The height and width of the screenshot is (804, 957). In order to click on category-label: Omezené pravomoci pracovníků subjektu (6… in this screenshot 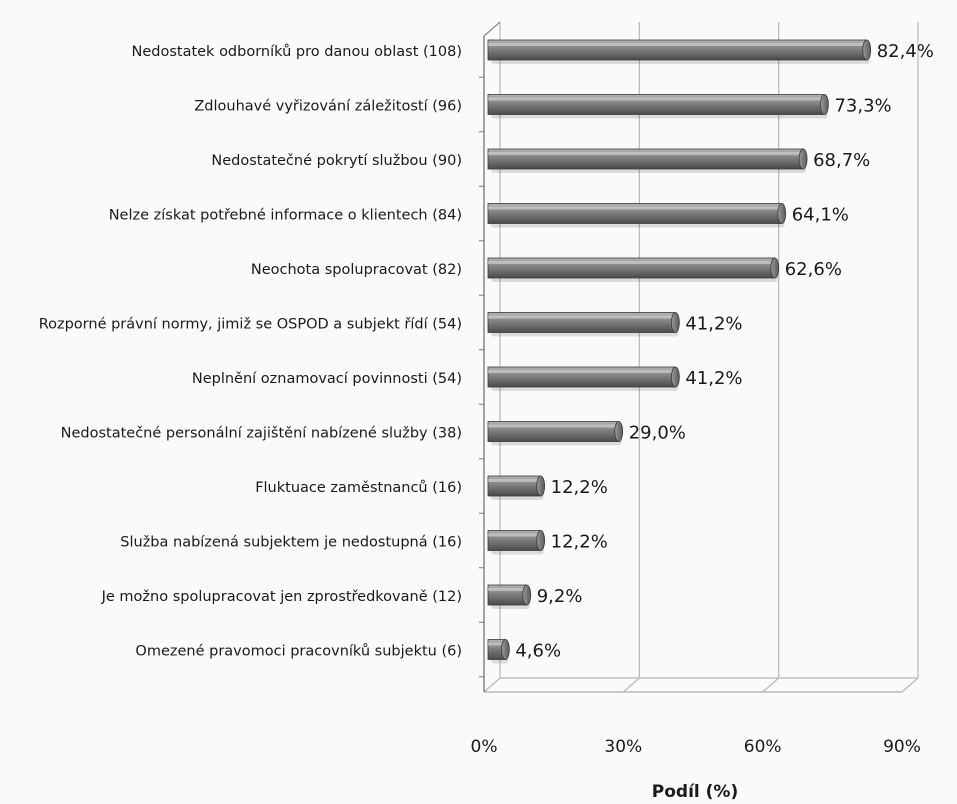, I will do `click(298, 652)`.